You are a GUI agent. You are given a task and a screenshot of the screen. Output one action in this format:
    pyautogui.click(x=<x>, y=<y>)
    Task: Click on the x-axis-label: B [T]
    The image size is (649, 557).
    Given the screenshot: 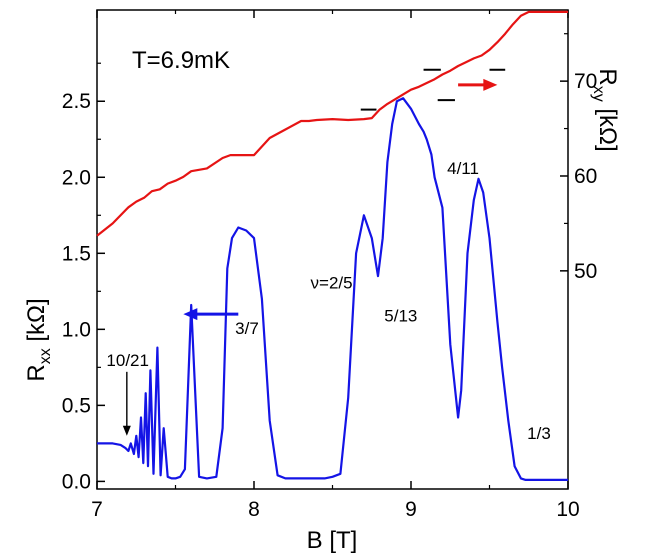 What is the action you would take?
    pyautogui.click(x=332, y=540)
    